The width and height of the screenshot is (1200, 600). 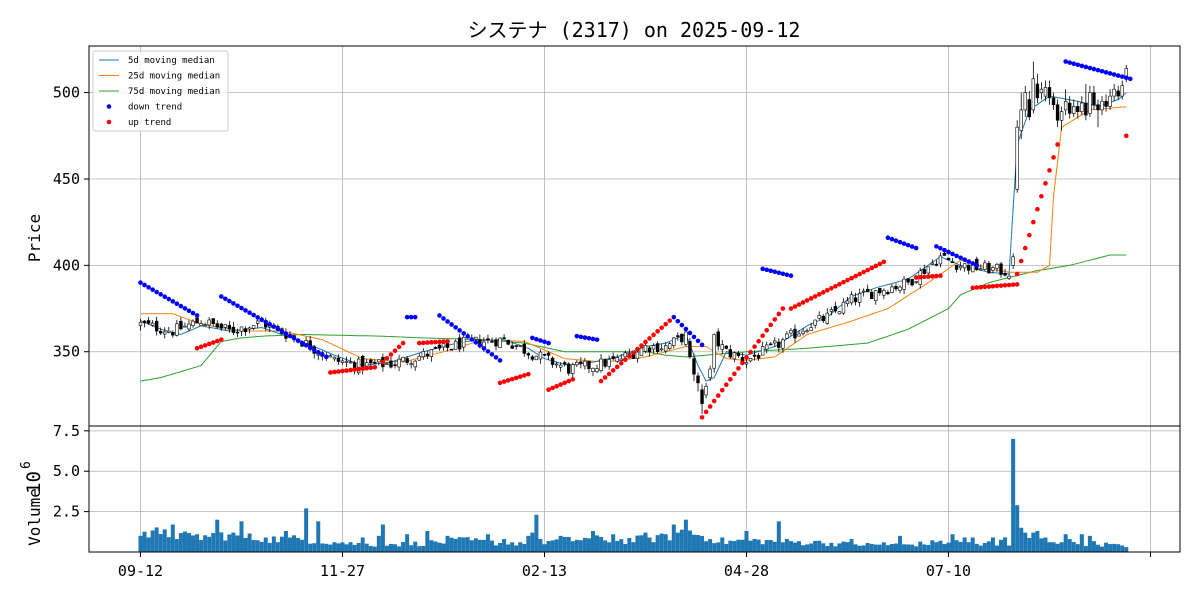 What do you see at coordinates (66, 352) in the screenshot?
I see `price-ytick-label-0: 350` at bounding box center [66, 352].